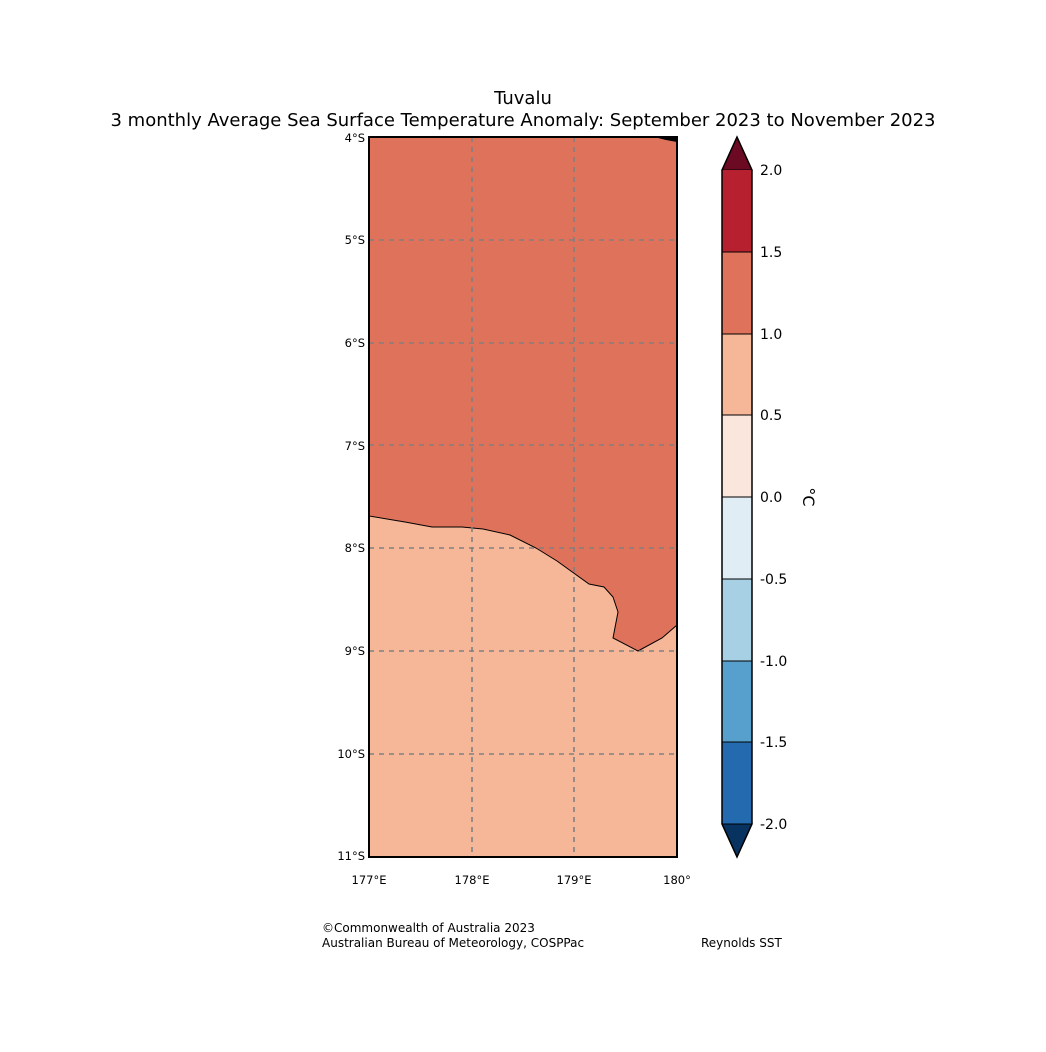 The width and height of the screenshot is (1046, 1052). What do you see at coordinates (355, 138) in the screenshot?
I see `lat-label: 4°S` at bounding box center [355, 138].